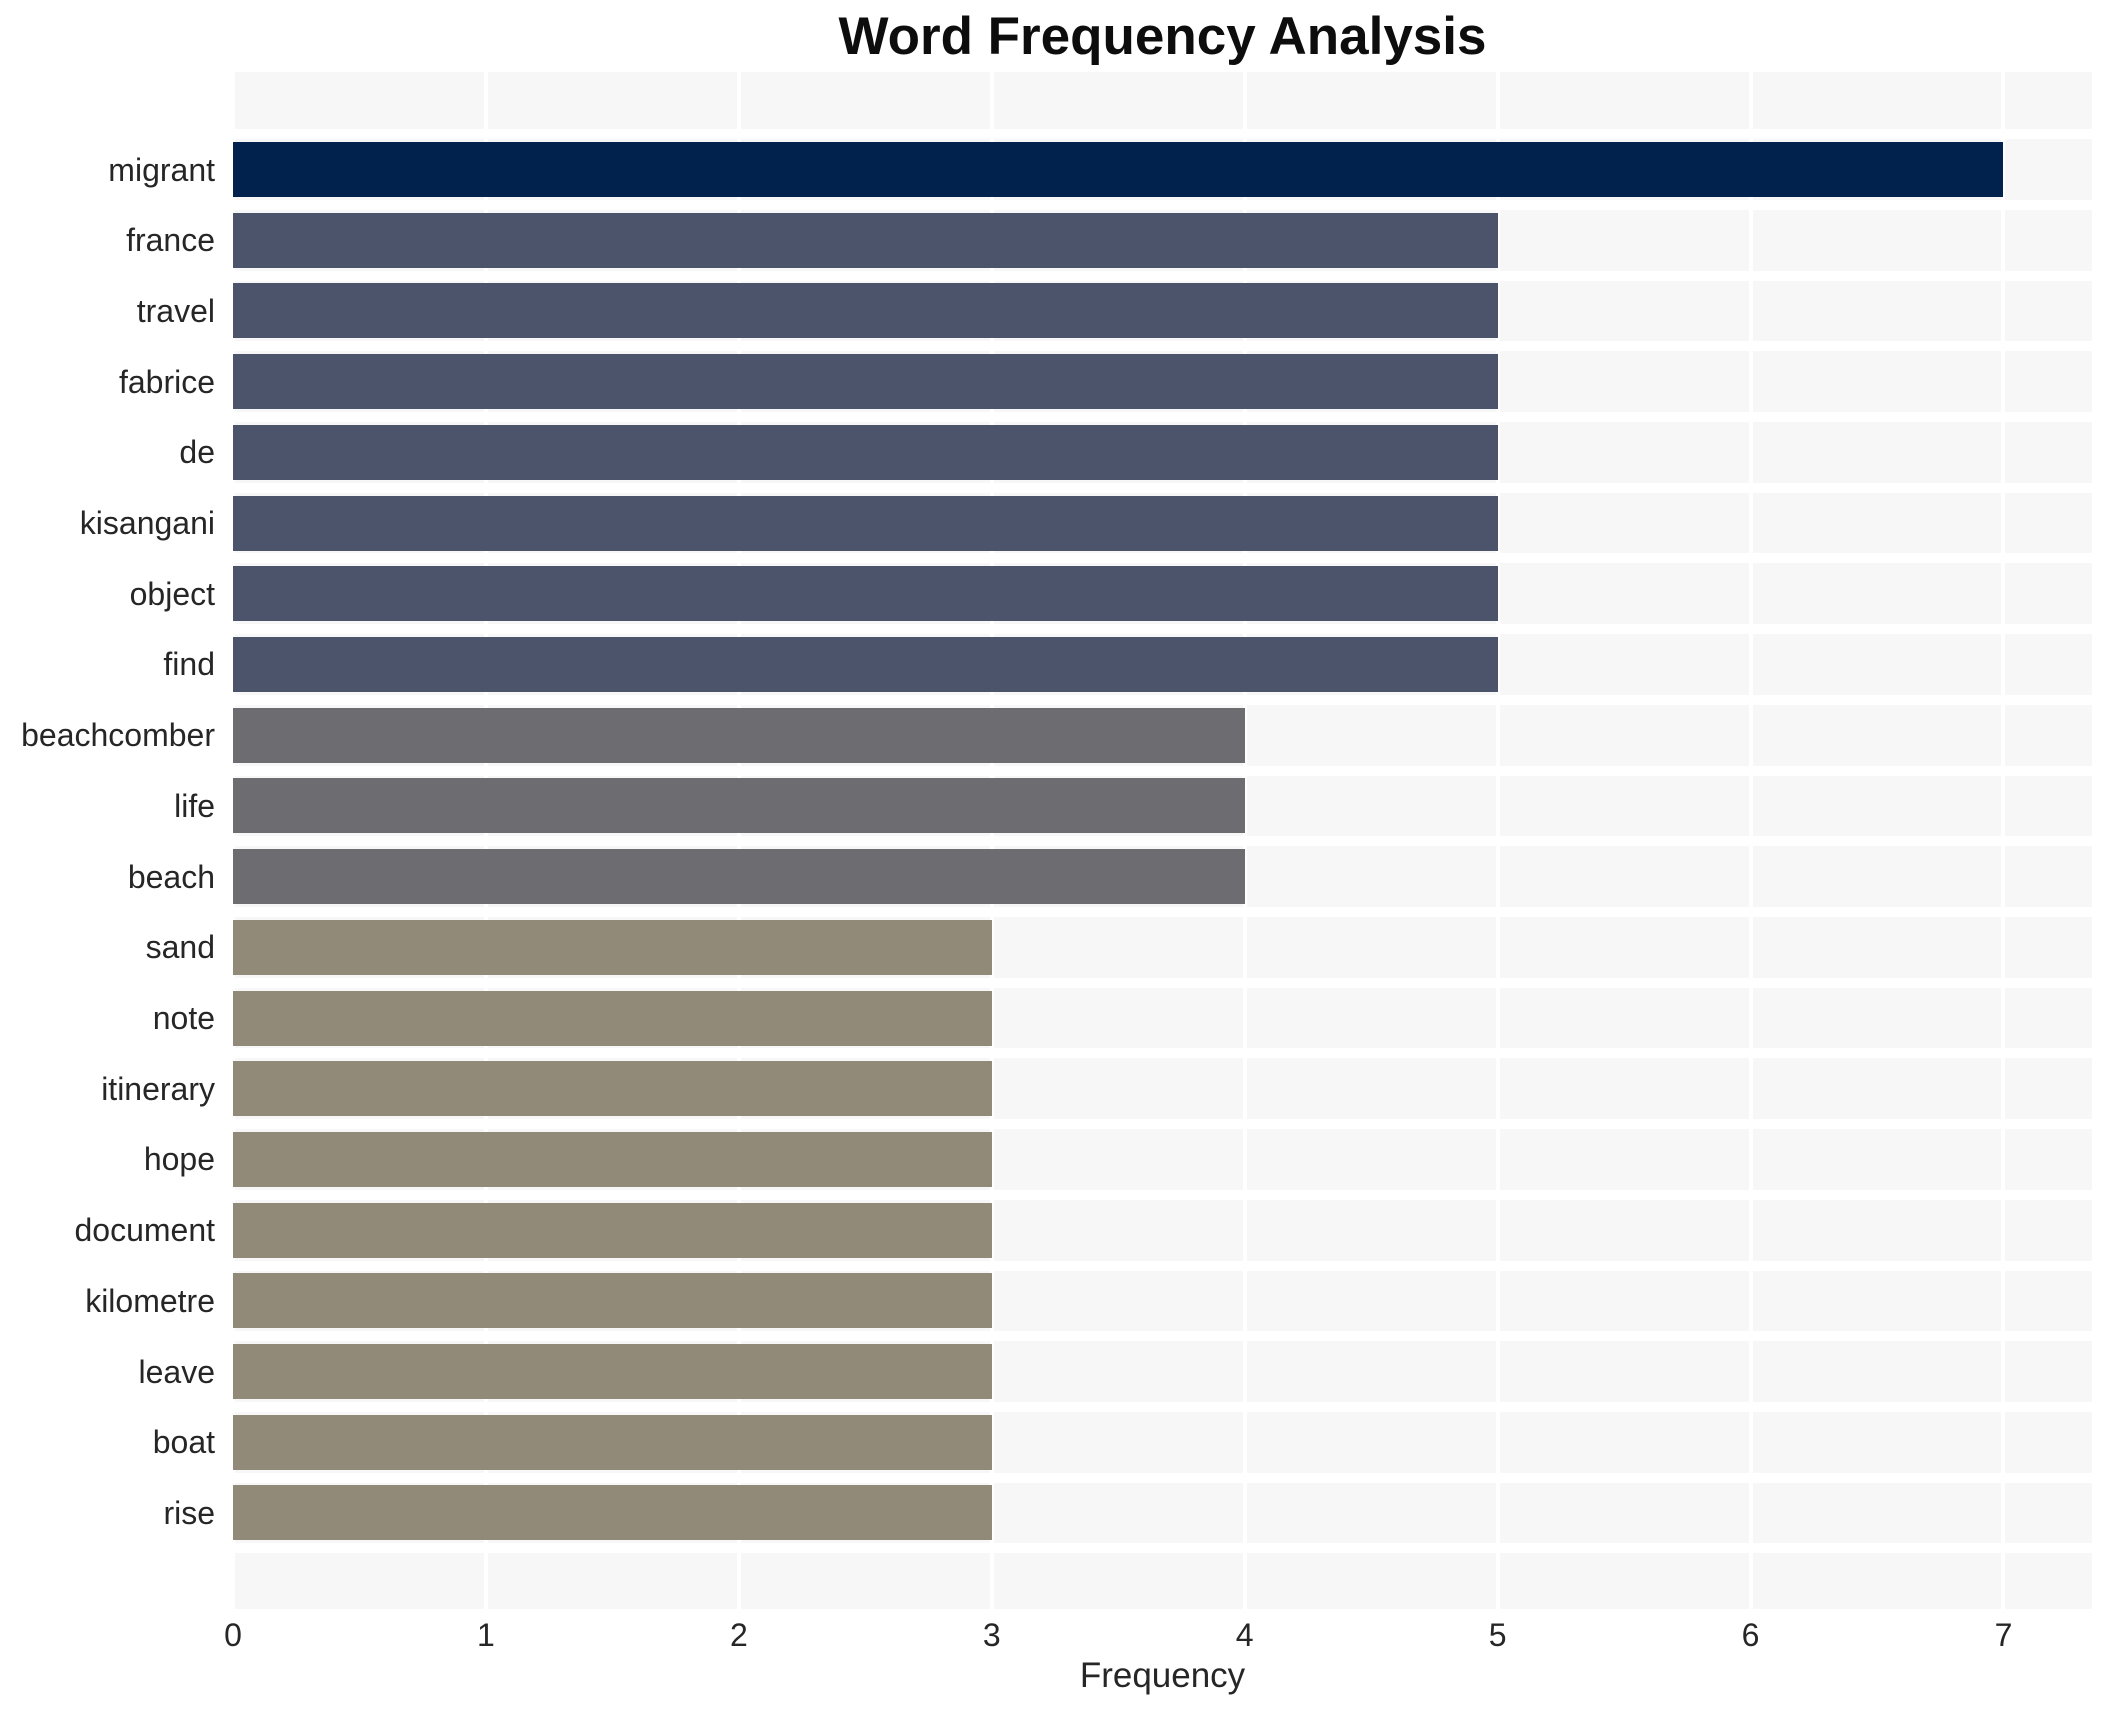 This screenshot has height=1710, width=2111. Describe the element at coordinates (179, 1159) in the screenshot. I see `y-label-hope: hope` at that location.